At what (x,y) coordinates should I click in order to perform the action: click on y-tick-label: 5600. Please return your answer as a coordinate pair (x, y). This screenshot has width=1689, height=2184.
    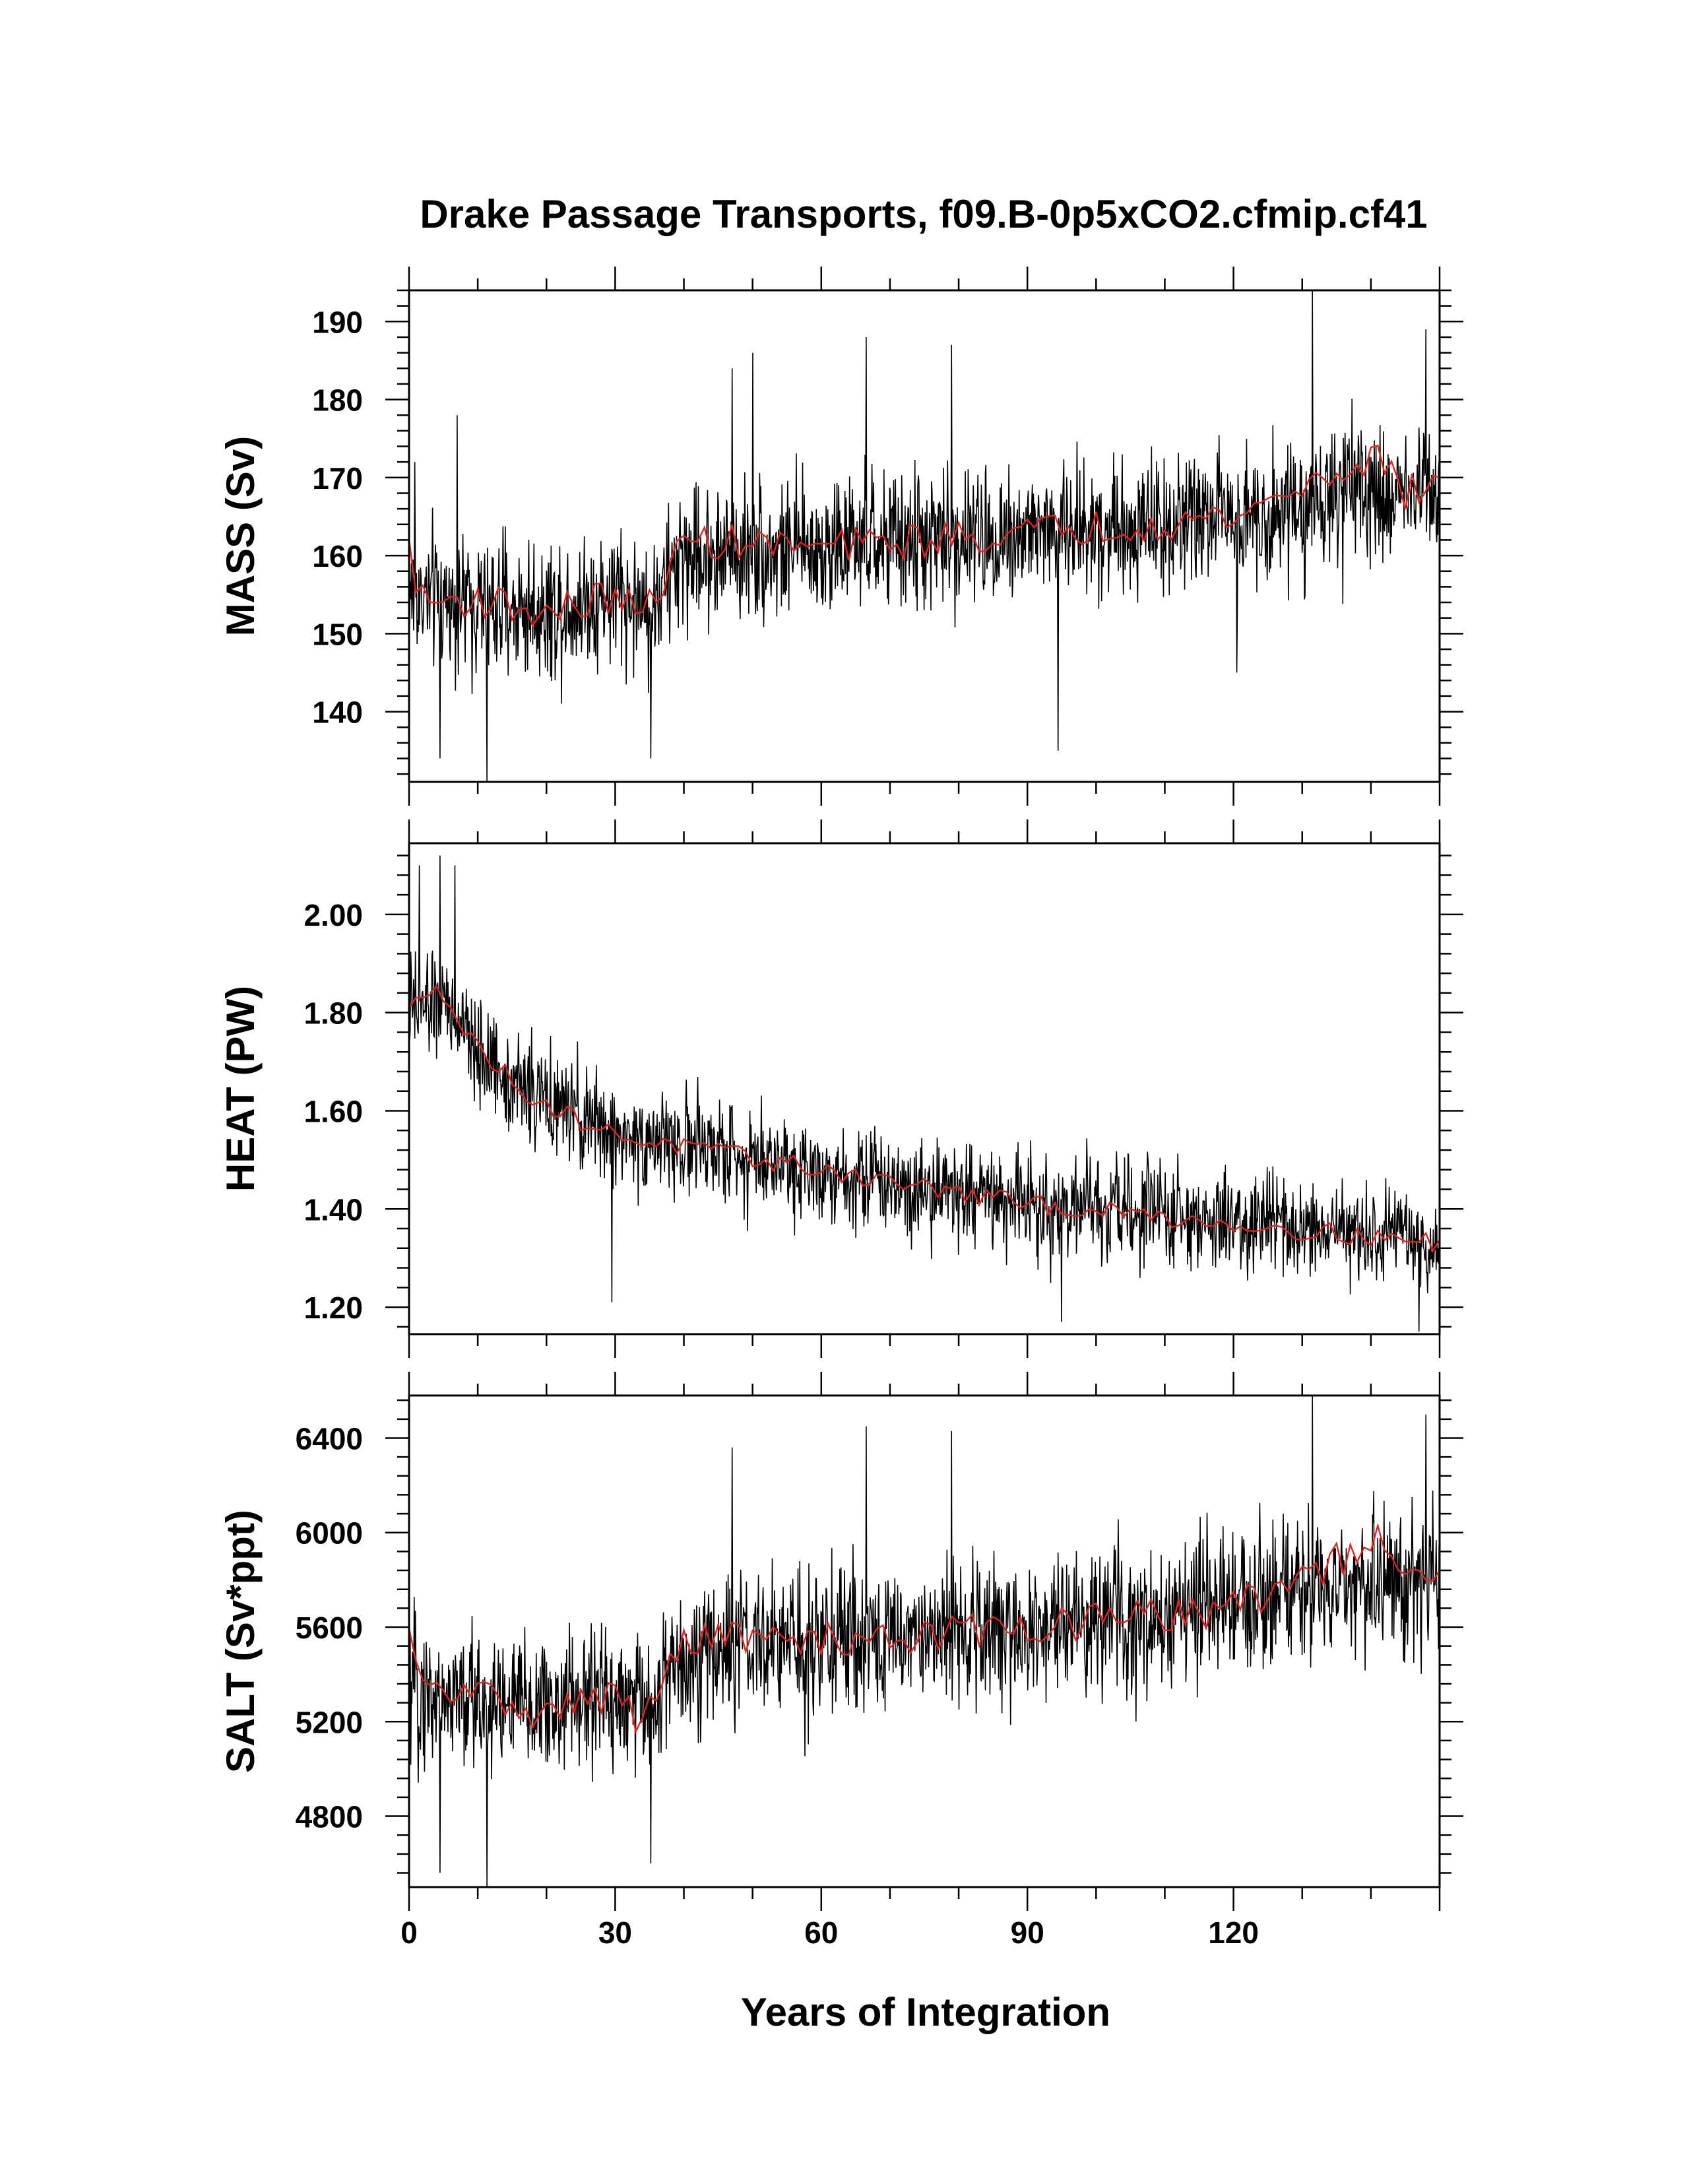
    Looking at the image, I should click on (329, 1628).